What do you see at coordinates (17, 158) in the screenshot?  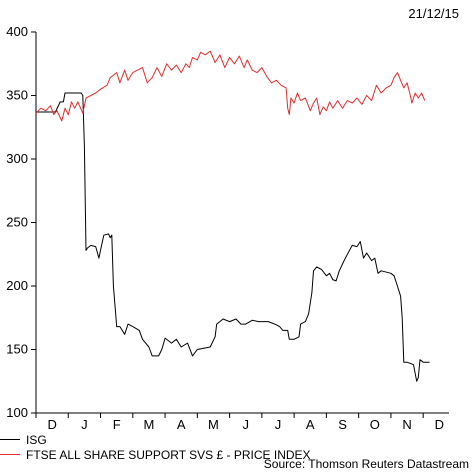 I see `y-tick-label: 300` at bounding box center [17, 158].